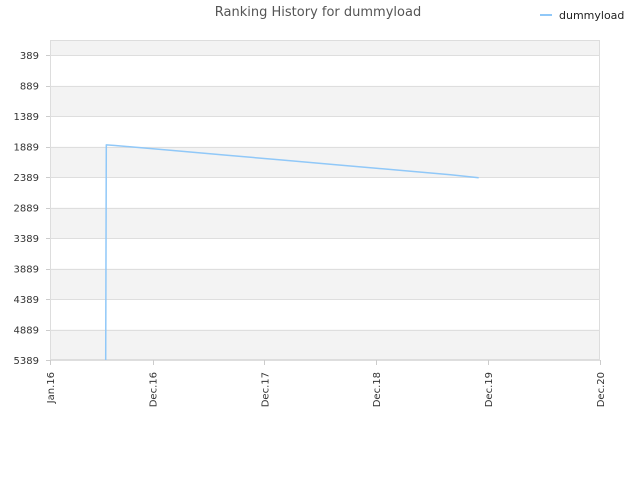 This screenshot has width=640, height=480. Describe the element at coordinates (489, 389) in the screenshot. I see `x-tick-label: Dec.19` at that location.